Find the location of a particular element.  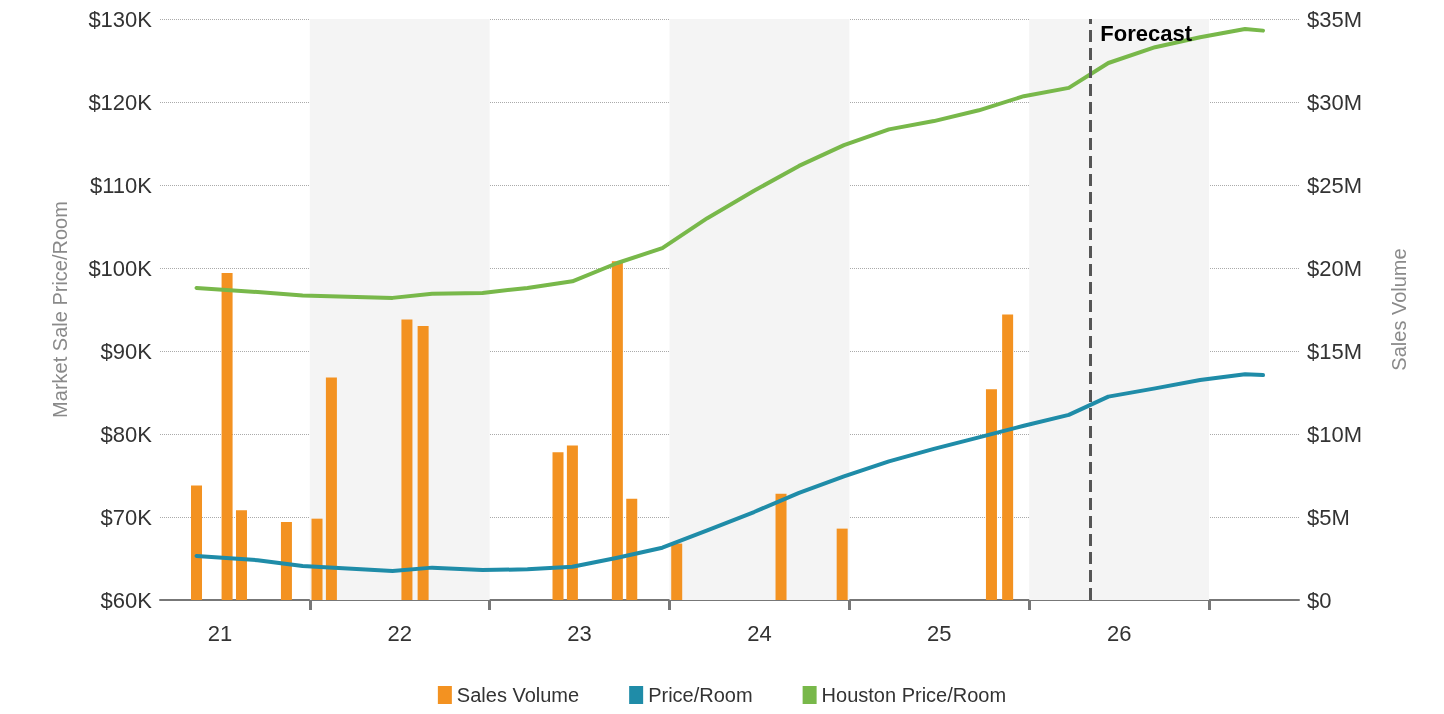

y-tick-label: $60K is located at coordinates (126, 600).